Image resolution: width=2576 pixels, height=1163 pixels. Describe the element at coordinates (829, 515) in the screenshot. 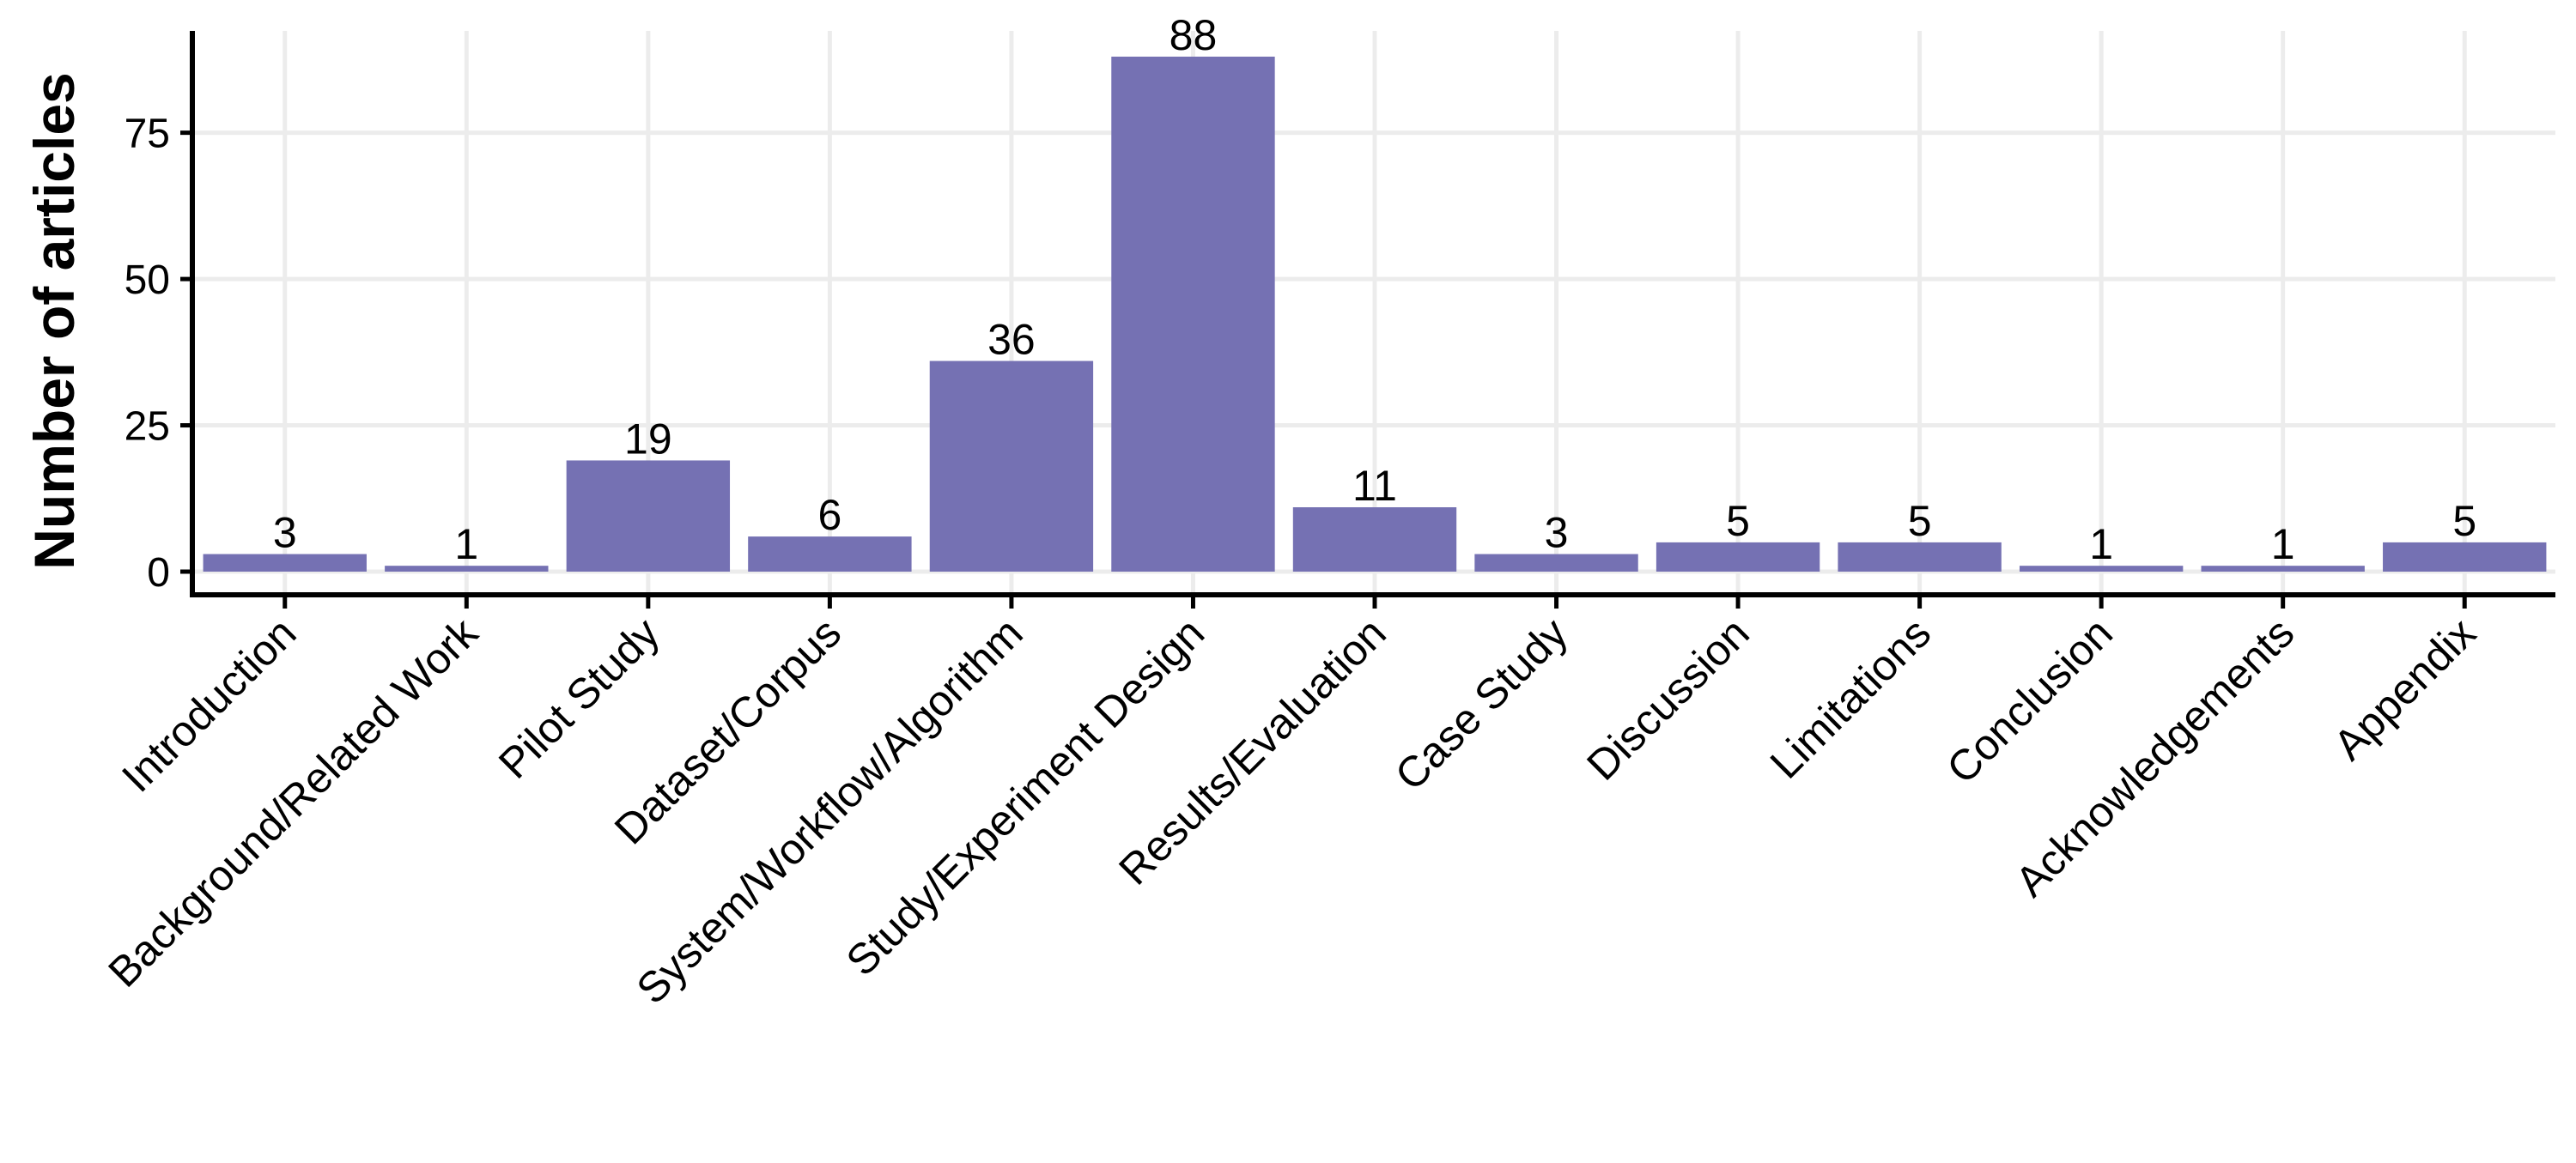

I see `bar-value-label: 6` at that location.